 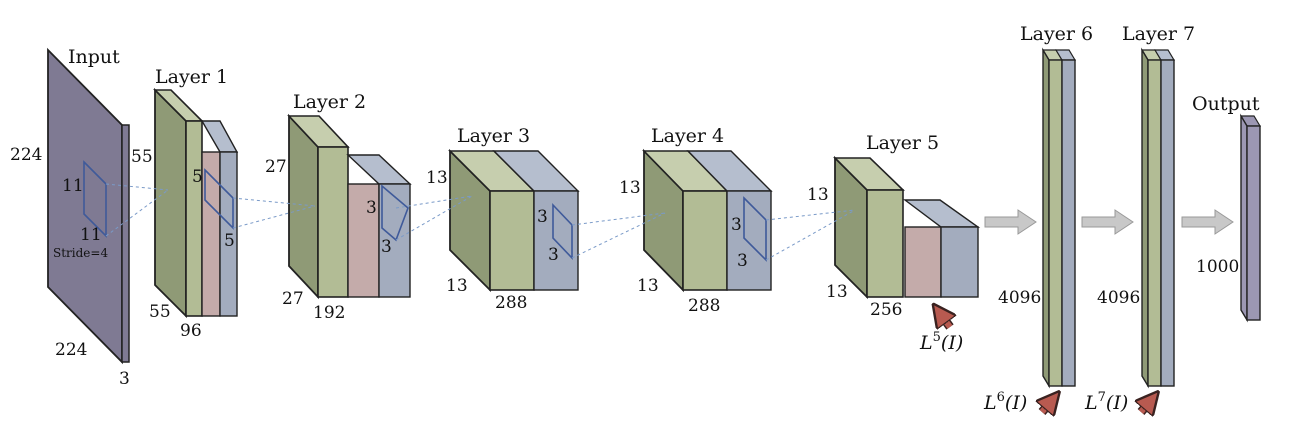 What do you see at coordinates (80, 253) in the screenshot?
I see `input-stride: Stride=4` at bounding box center [80, 253].